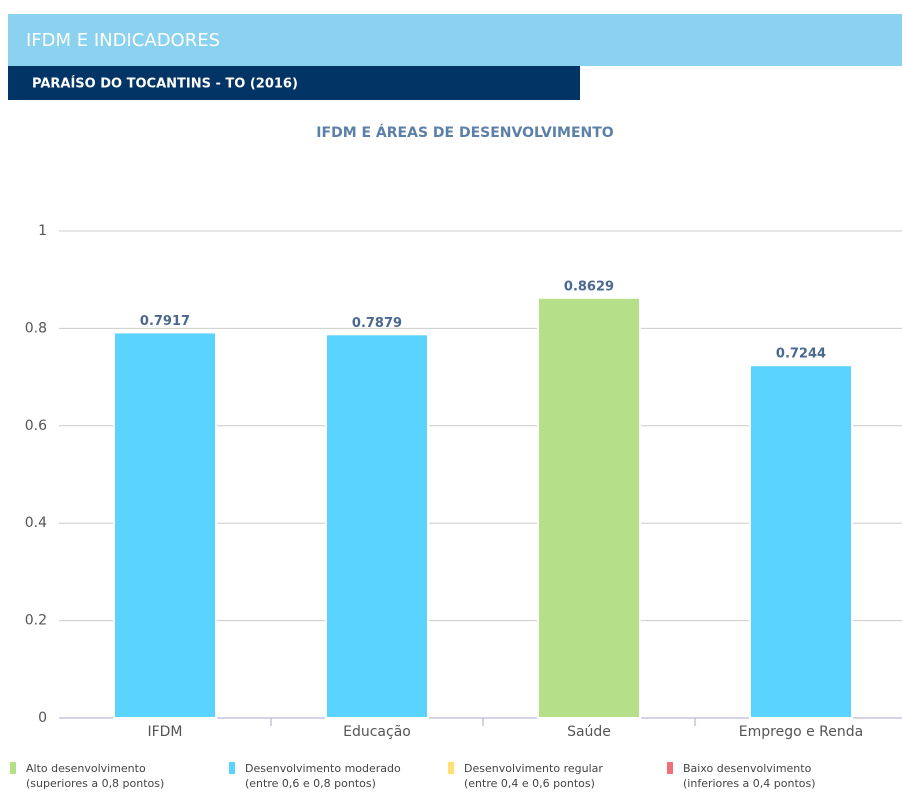  What do you see at coordinates (86, 768) in the screenshot?
I see `legend-label: Alto desenvolvimento` at bounding box center [86, 768].